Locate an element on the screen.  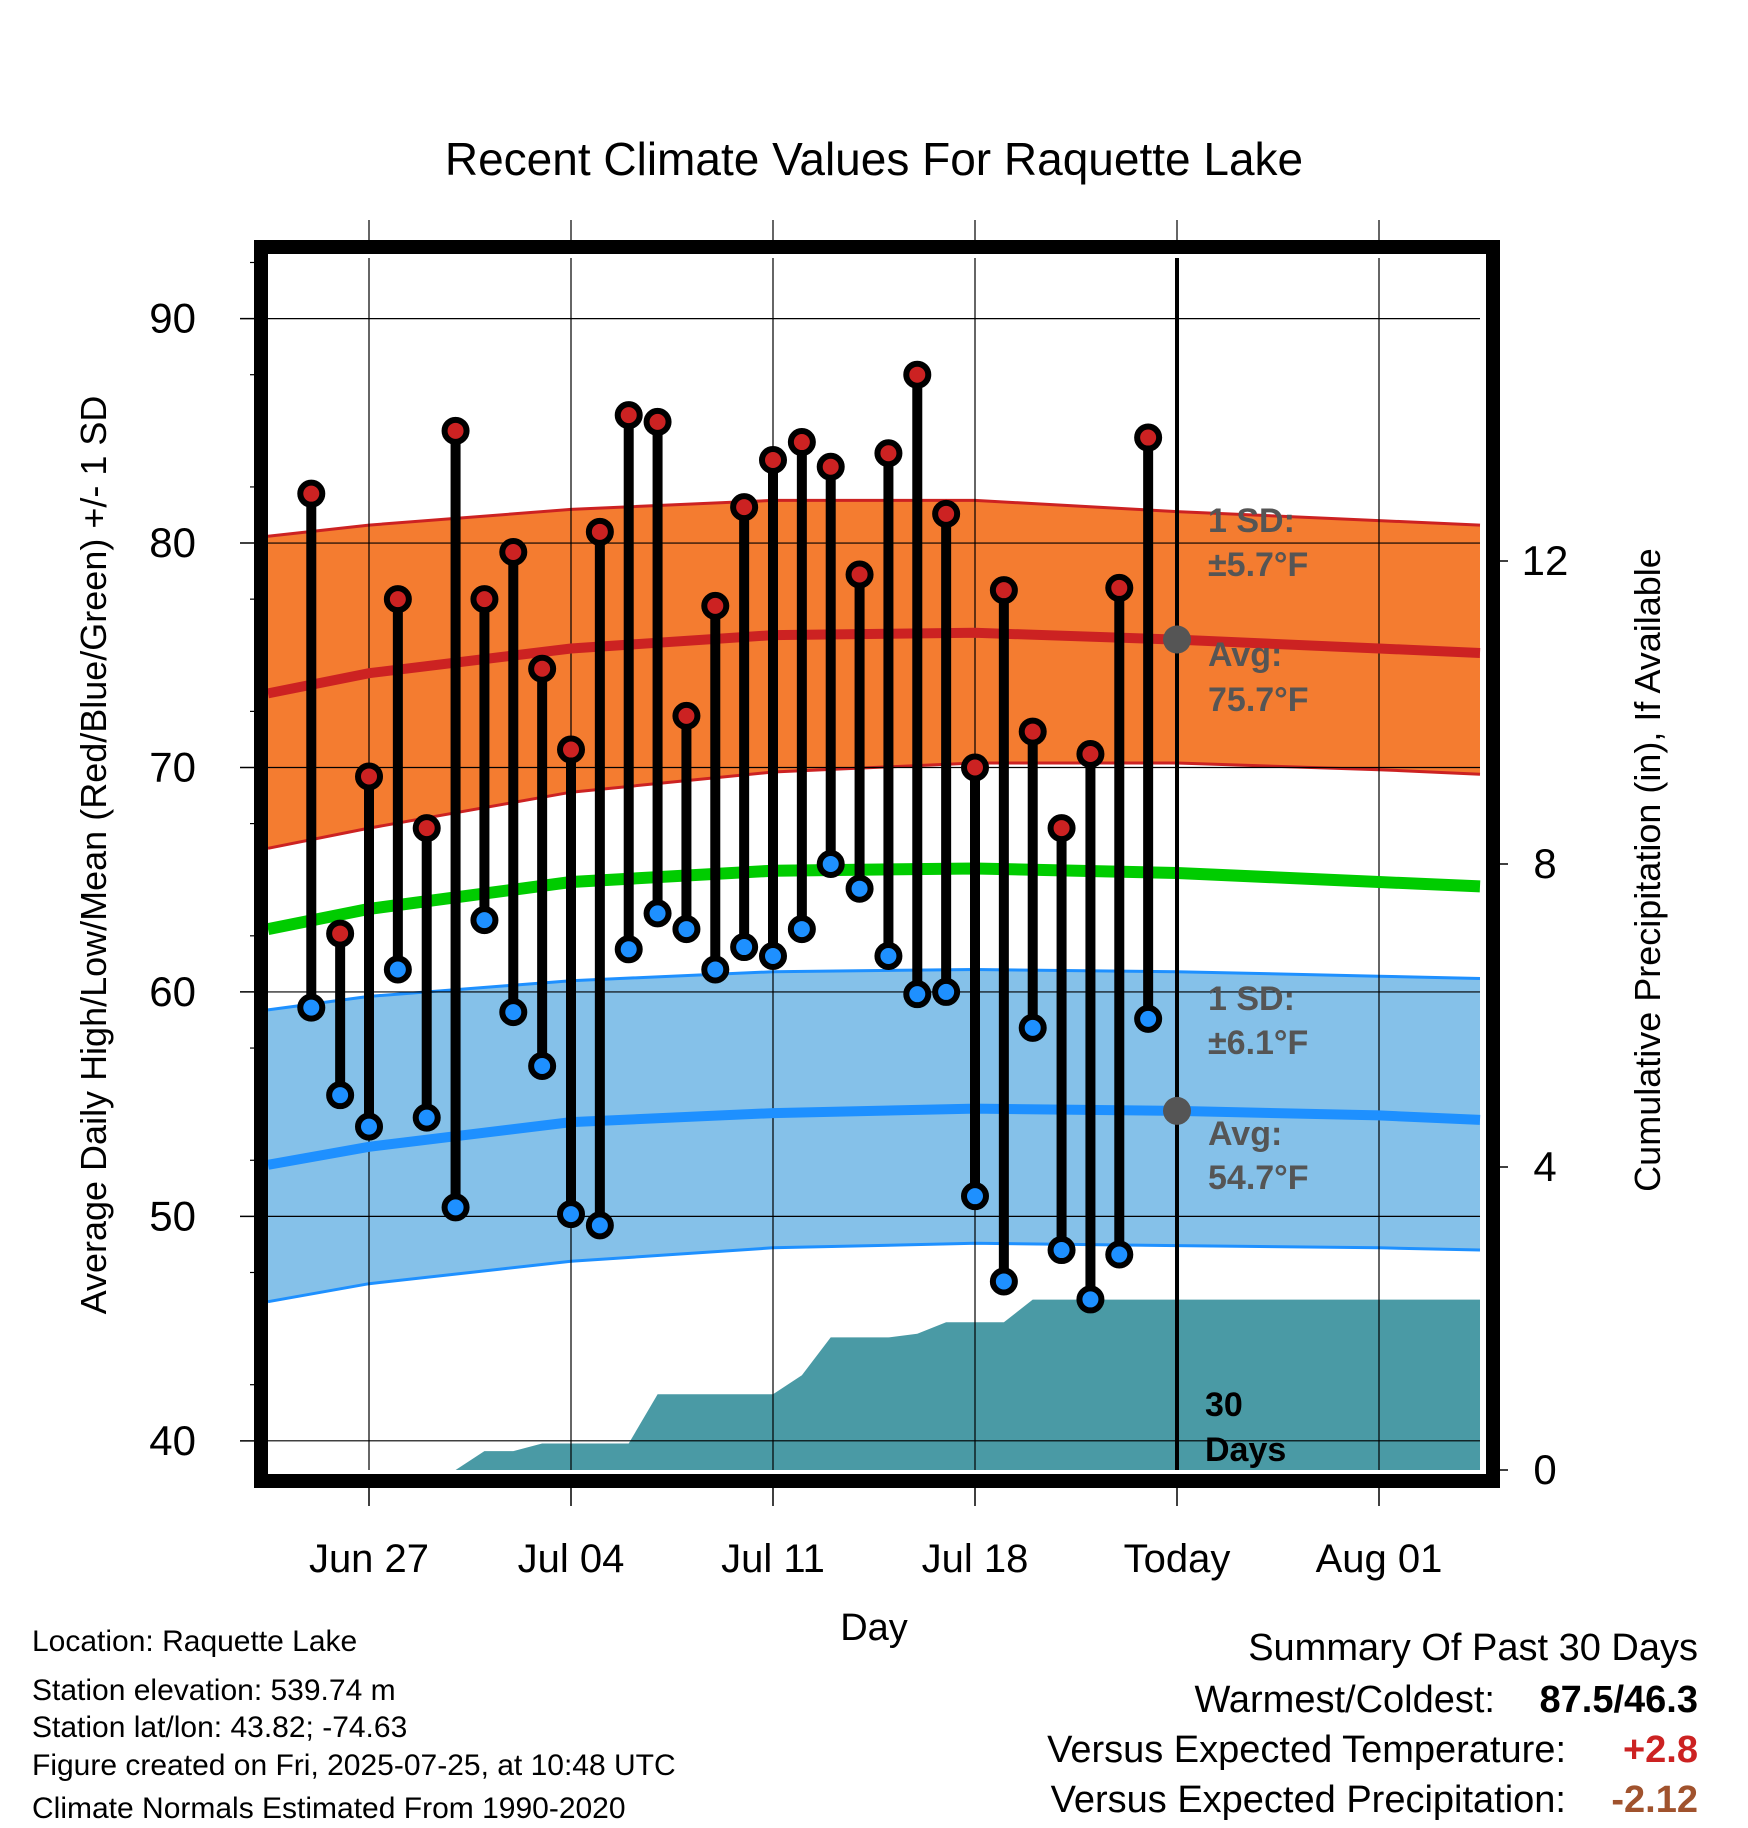
days-label: Days is located at coordinates (1245, 1450).